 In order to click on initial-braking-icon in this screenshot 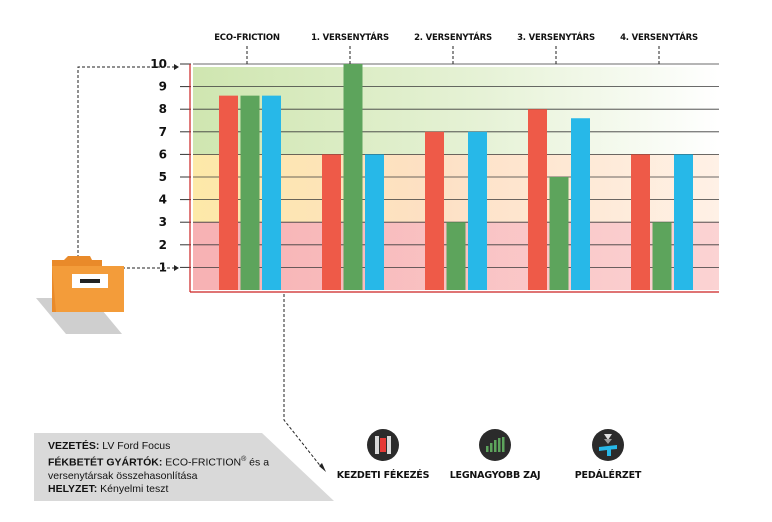, I will do `click(383, 445)`.